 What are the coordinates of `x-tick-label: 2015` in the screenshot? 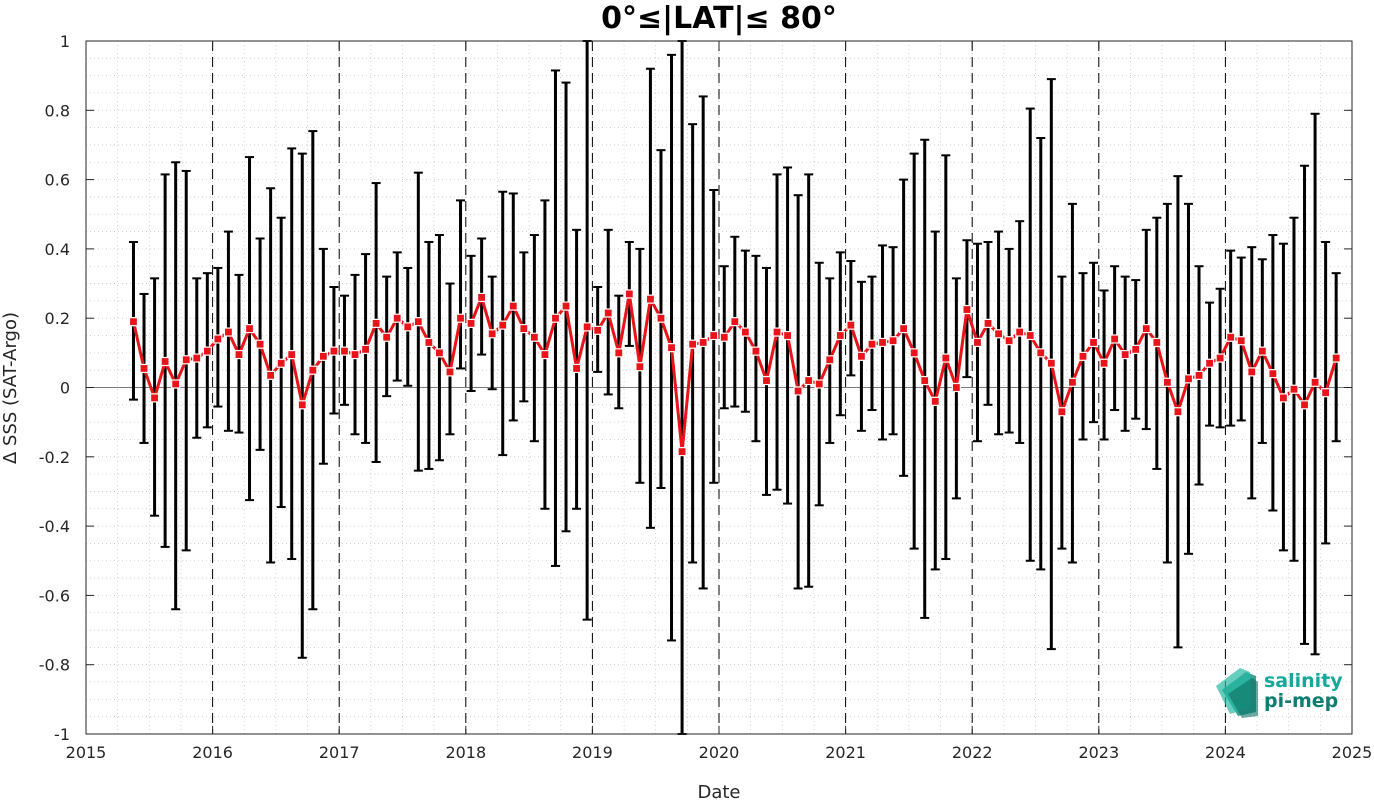 It's located at (86, 752).